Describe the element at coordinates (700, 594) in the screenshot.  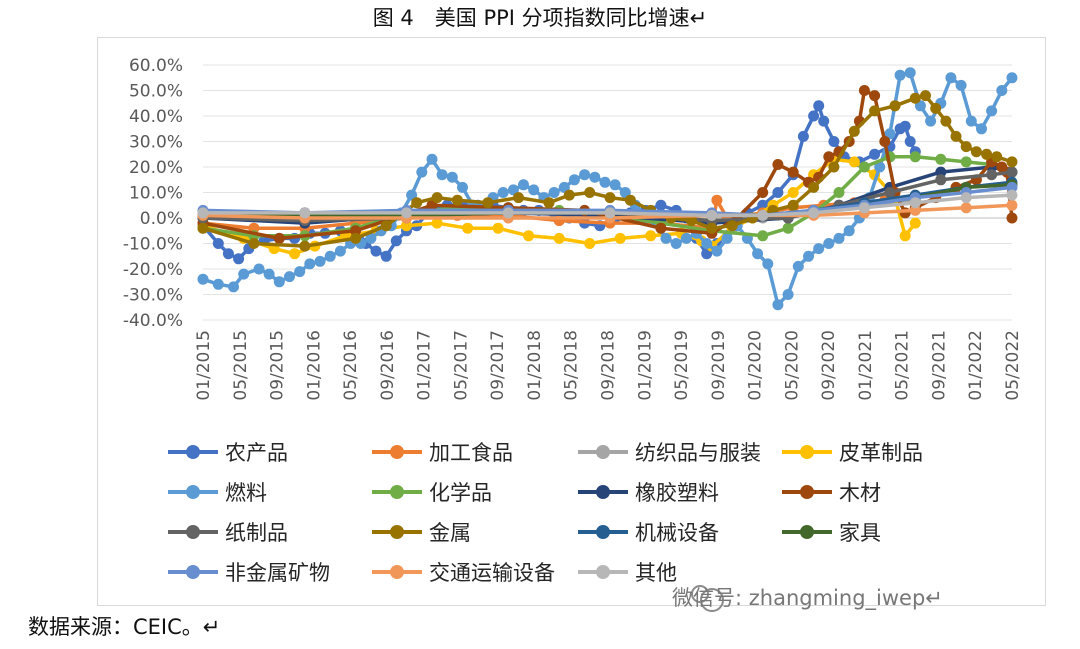
I see `wechat-icon-small` at that location.